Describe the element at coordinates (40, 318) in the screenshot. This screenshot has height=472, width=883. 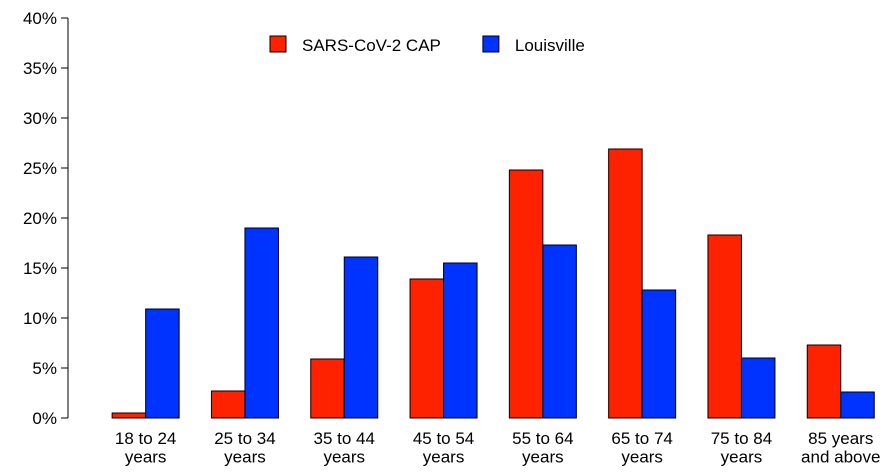
I see `y-tick-label: 10%` at that location.